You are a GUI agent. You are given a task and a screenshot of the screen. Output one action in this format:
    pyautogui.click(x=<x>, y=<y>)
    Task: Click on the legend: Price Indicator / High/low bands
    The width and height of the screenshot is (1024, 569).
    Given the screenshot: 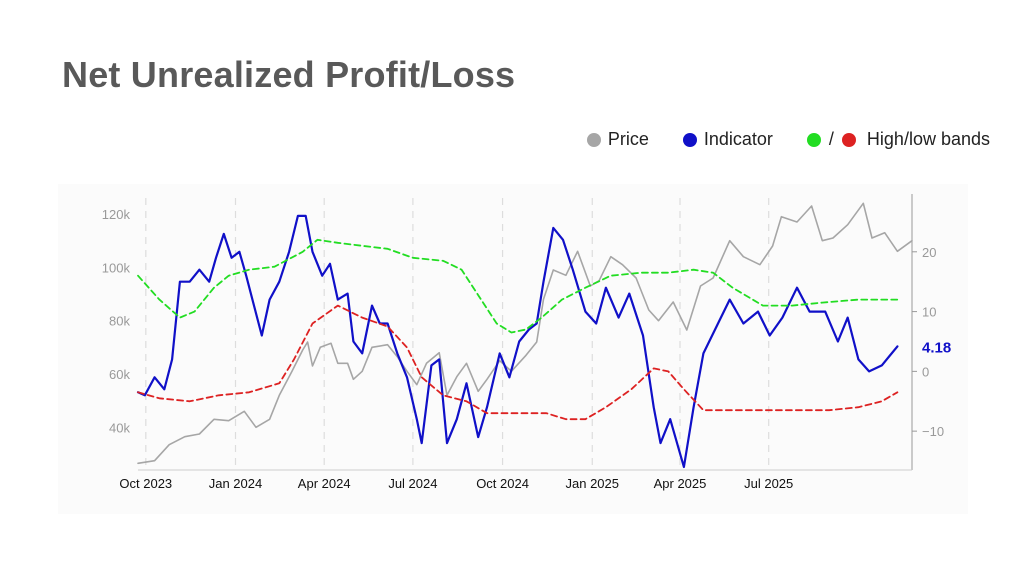 What is the action you would take?
    pyautogui.click(x=788, y=139)
    